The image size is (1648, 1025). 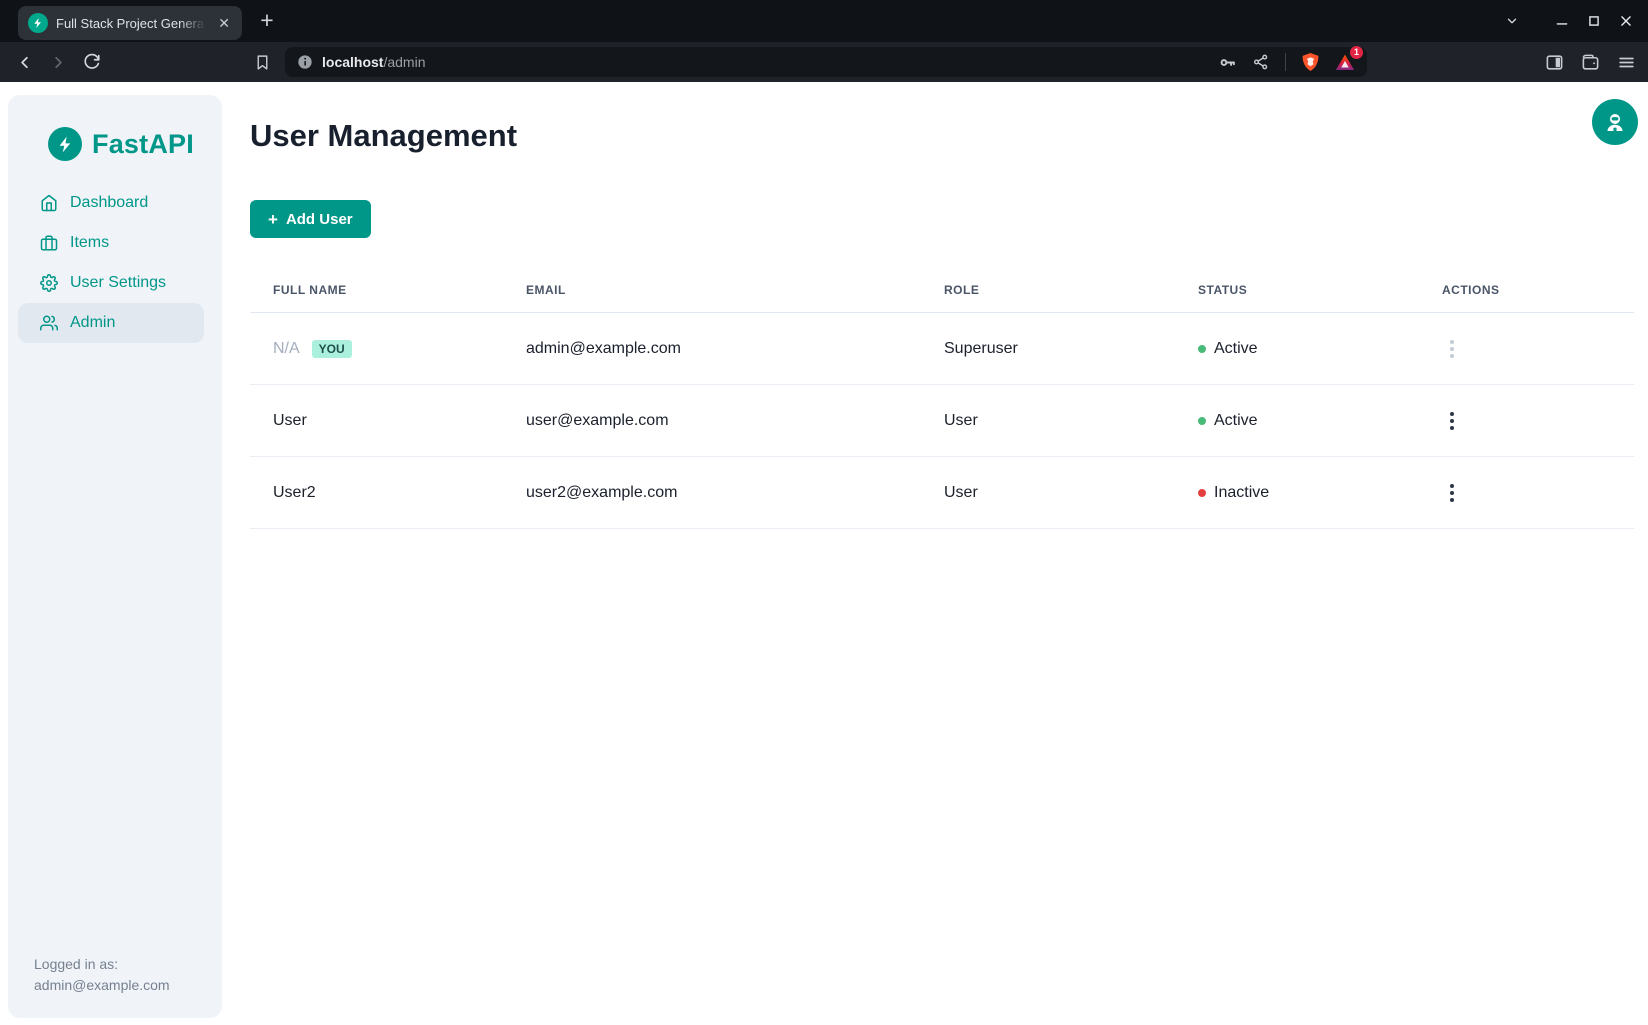 I want to click on col-header-role: ROLE, so click(x=962, y=290).